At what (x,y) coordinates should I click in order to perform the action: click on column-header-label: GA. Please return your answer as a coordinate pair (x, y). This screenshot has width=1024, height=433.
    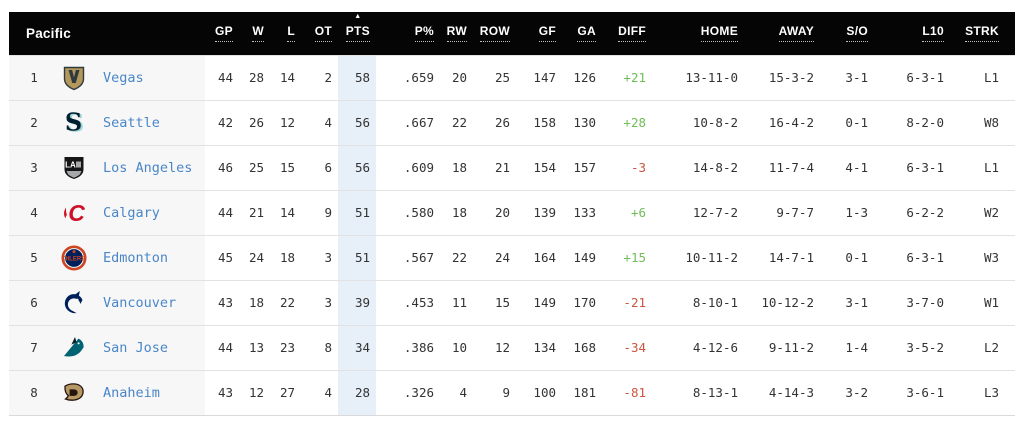
    Looking at the image, I should click on (586, 33).